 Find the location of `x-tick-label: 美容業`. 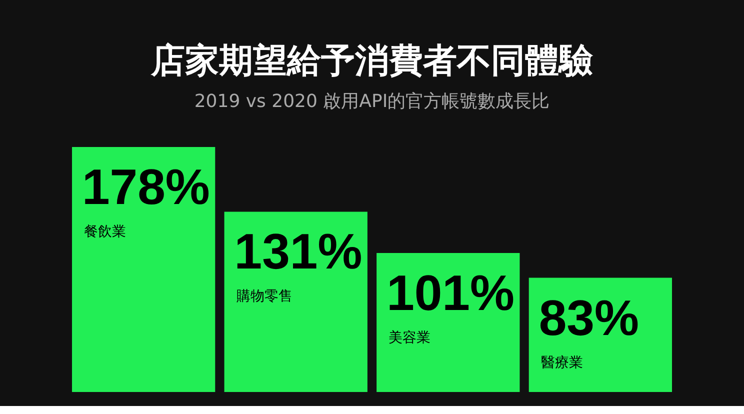

x-tick-label: 美容業 is located at coordinates (409, 338).